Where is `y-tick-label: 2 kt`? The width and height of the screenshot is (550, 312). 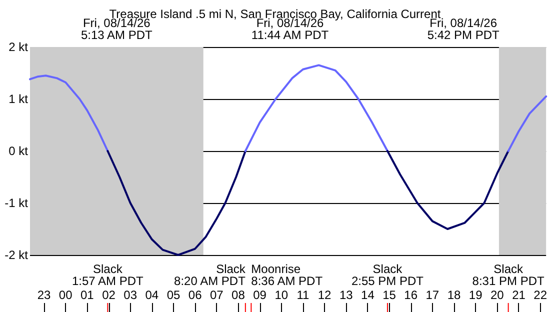 y-tick-label: 2 kt is located at coordinates (18, 47).